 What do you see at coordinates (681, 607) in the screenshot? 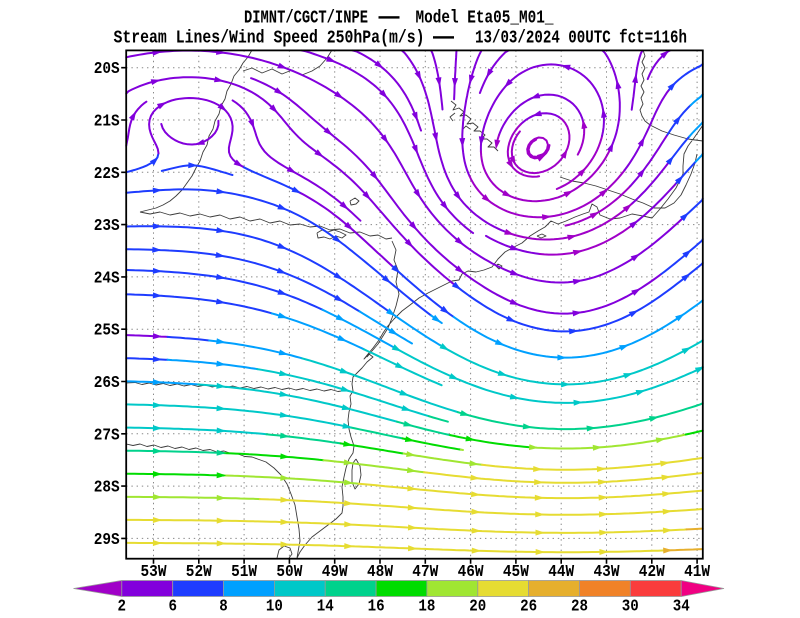
I see `svg-text: 34` at bounding box center [681, 607].